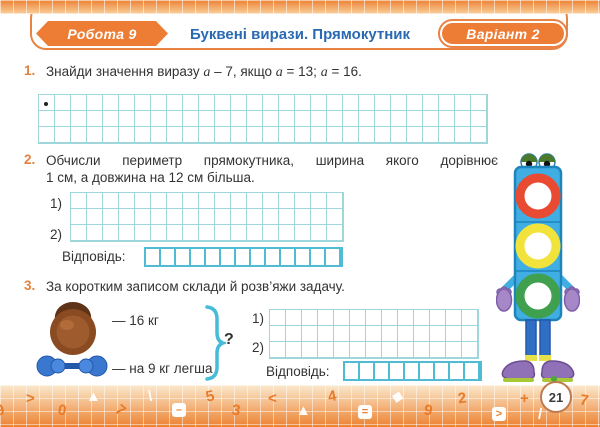 Image resolution: width=600 pixels, height=427 pixels. I want to click on task-2-answer-label: Відповідь:, so click(94, 256).